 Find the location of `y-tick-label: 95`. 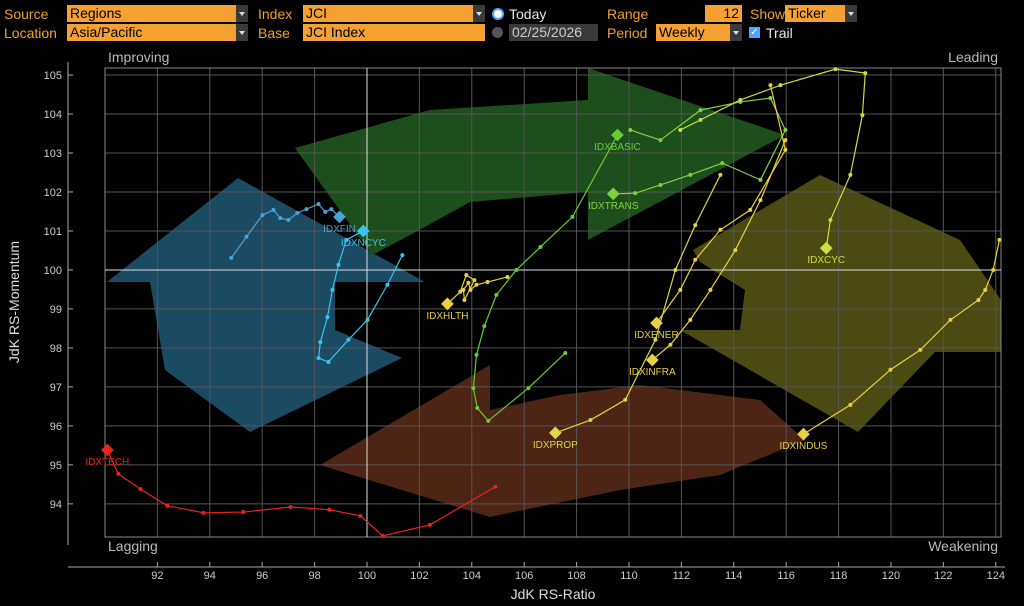

y-tick-label: 95 is located at coordinates (56, 466).